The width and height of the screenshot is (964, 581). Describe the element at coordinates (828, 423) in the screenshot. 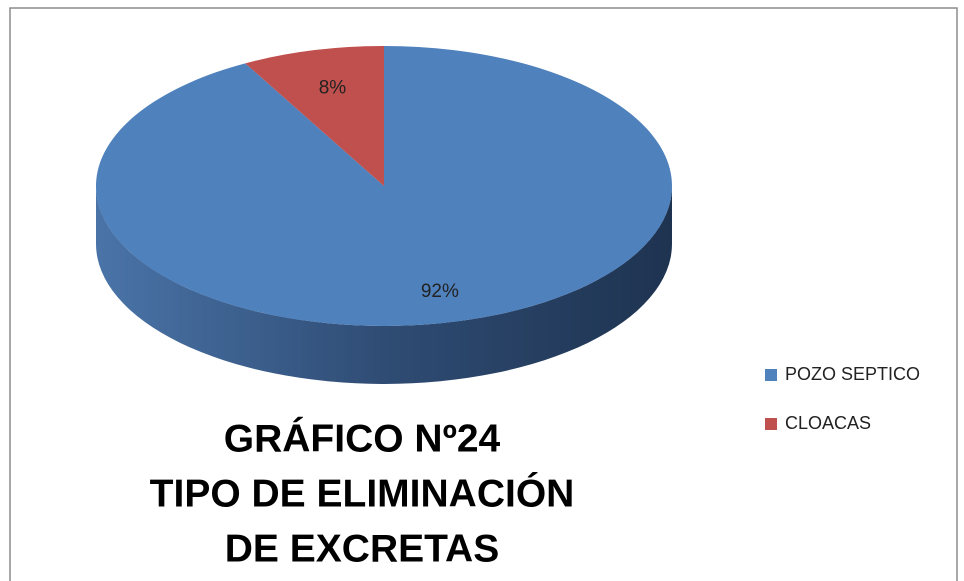

I see `legend-label: CLOACAS` at that location.